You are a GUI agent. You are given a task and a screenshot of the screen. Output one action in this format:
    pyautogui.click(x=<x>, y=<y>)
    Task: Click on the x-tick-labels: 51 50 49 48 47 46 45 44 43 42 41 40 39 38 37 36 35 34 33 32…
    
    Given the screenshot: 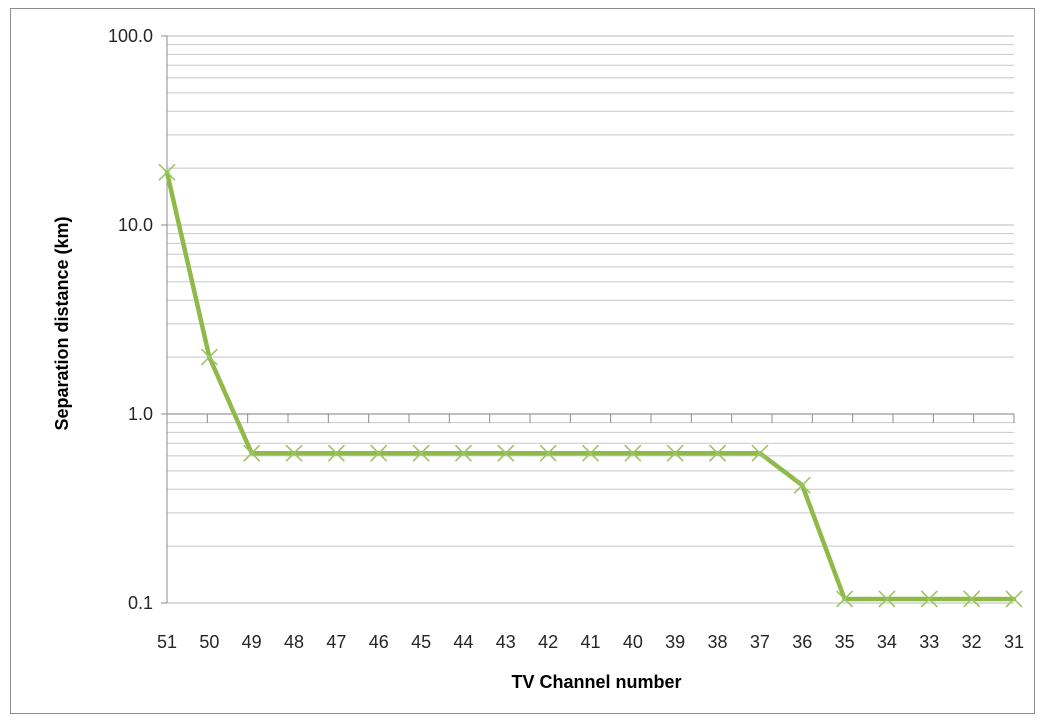 What is the action you would take?
    pyautogui.click(x=590, y=642)
    